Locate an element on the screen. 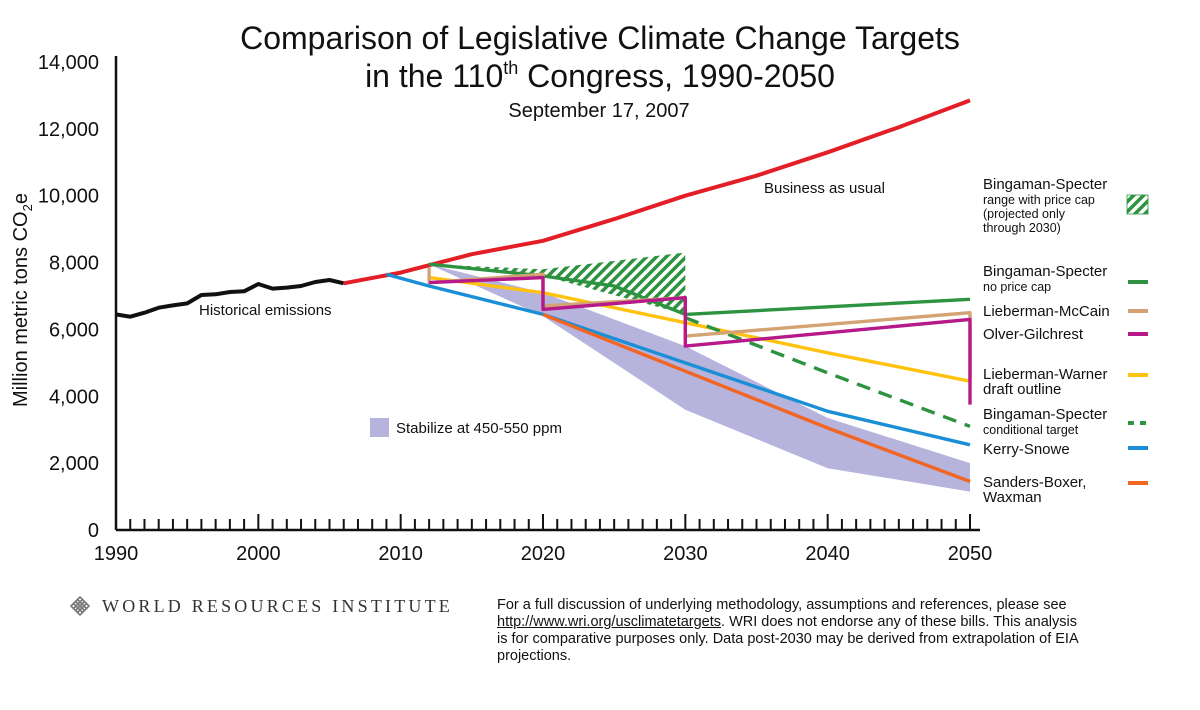  legend-label-lieberman-mccain: Lieberman-McCain is located at coordinates (1046, 311).